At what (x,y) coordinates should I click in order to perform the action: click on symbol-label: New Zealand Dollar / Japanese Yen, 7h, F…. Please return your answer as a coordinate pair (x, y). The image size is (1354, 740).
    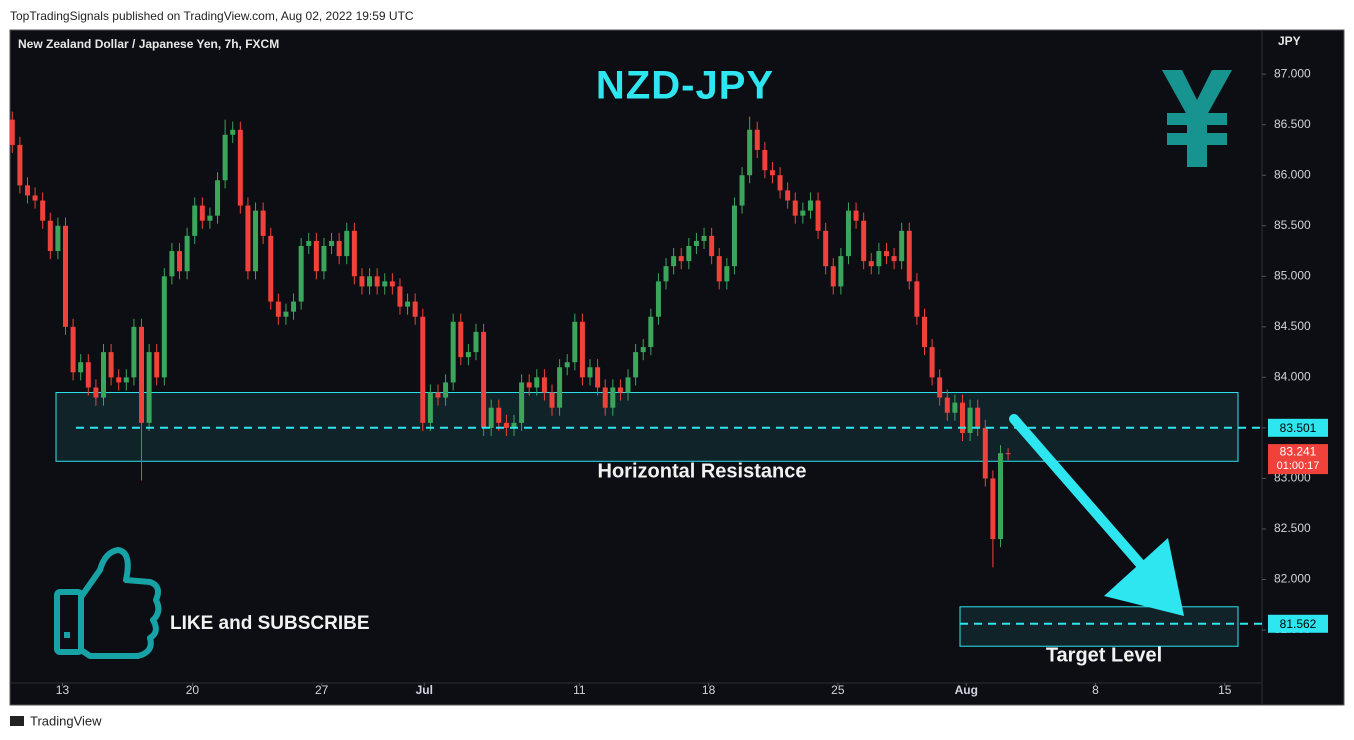
    Looking at the image, I should click on (148, 44).